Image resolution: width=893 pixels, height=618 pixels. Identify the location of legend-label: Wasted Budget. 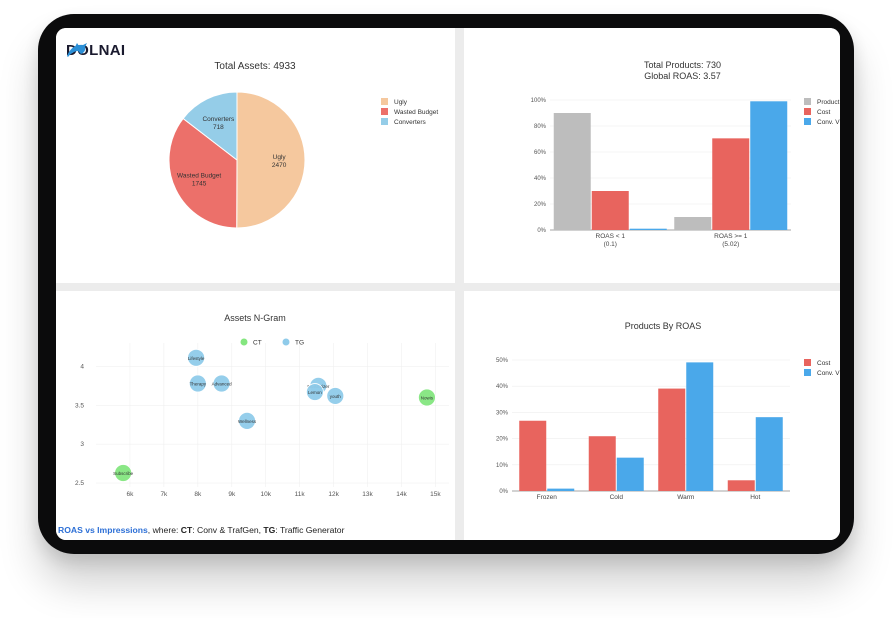
(416, 112).